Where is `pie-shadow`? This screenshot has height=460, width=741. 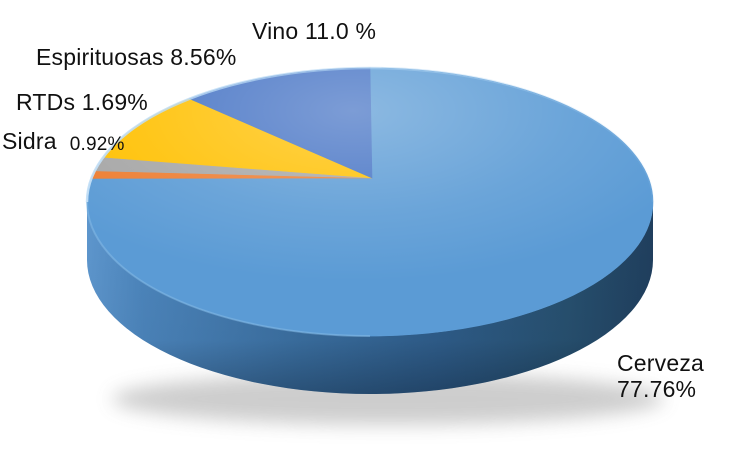 pie-shadow is located at coordinates (388, 399).